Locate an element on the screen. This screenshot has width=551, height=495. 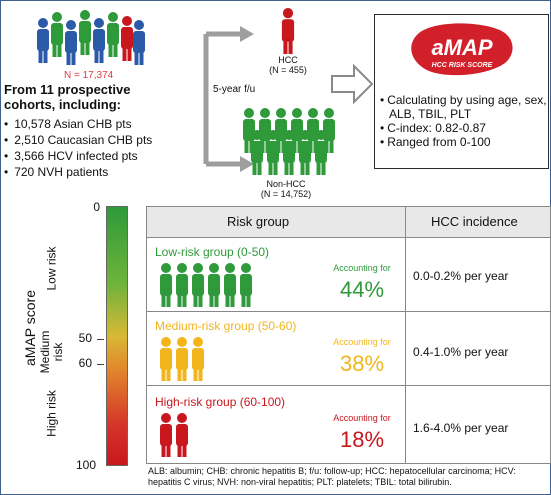
followup-label: 5-year f/u is located at coordinates (234, 89).